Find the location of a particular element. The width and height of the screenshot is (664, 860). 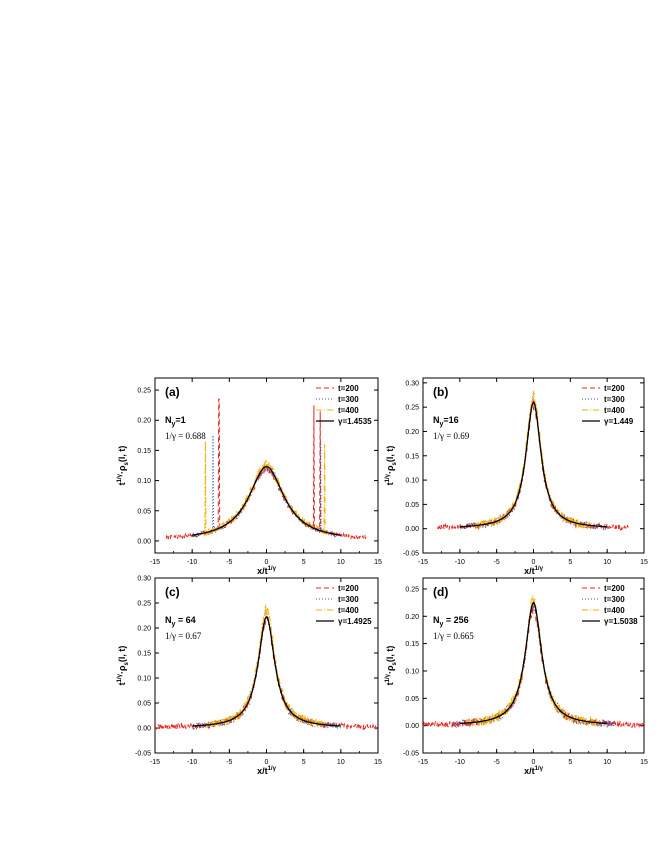

legend-label: γ=1.4535 is located at coordinates (355, 421).